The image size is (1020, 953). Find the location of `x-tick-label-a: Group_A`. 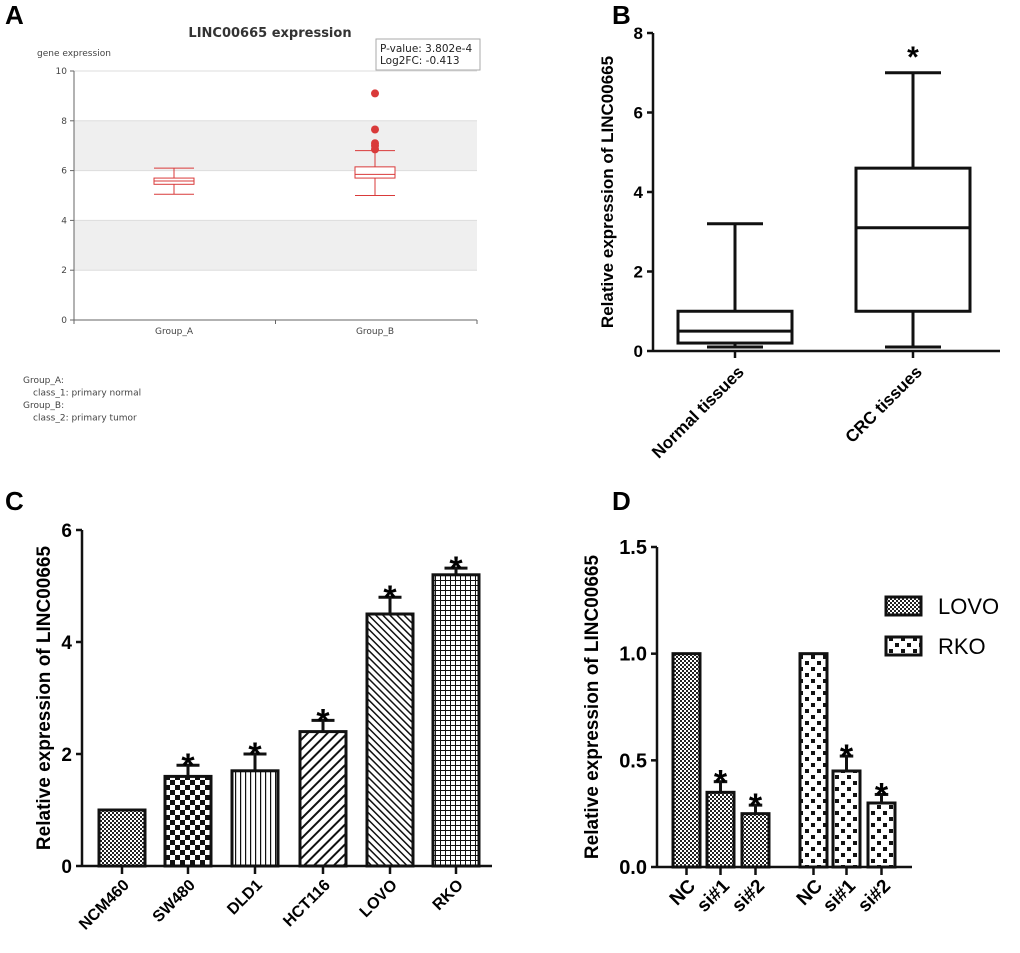

x-tick-label-a: Group_A is located at coordinates (174, 332).